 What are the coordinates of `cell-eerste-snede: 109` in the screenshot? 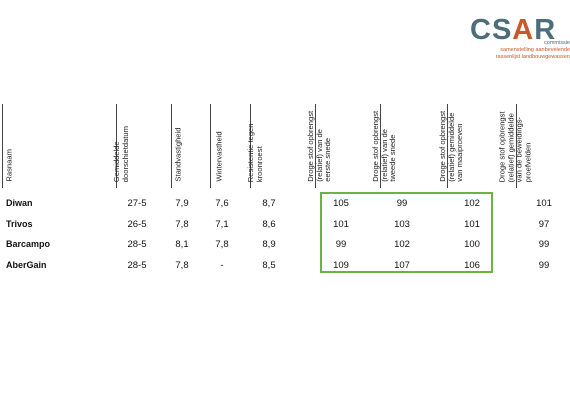 It's located at (341, 265).